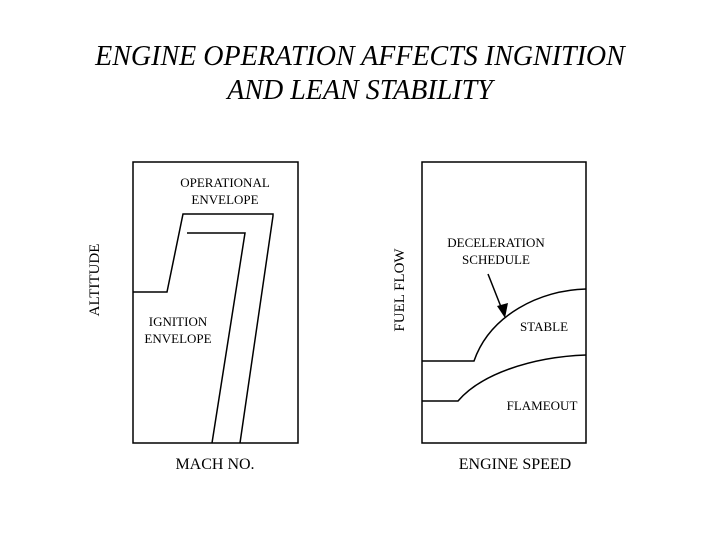 Image resolution: width=720 pixels, height=540 pixels. Describe the element at coordinates (504, 378) in the screenshot. I see `flameout-curve` at that location.